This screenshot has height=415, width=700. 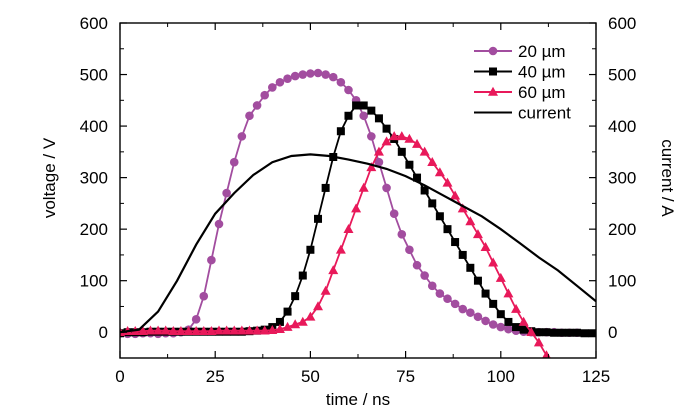 What do you see at coordinates (544, 113) in the screenshot?
I see `legend-label: current` at bounding box center [544, 113].